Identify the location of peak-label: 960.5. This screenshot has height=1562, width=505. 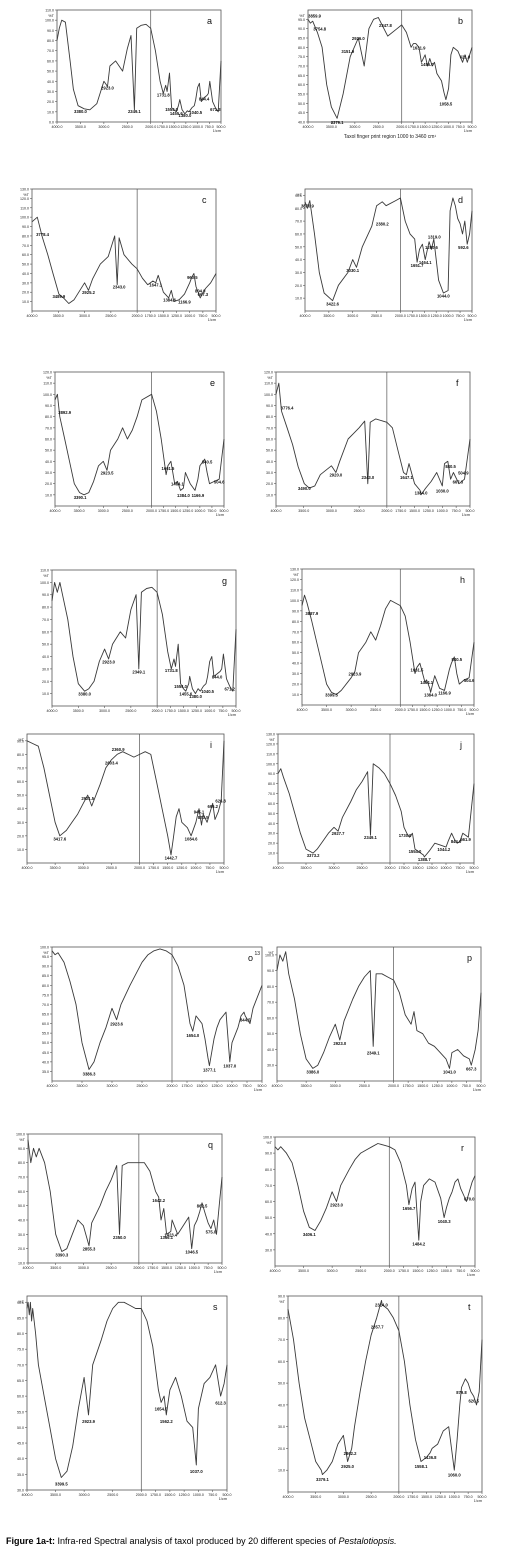
(192, 277).